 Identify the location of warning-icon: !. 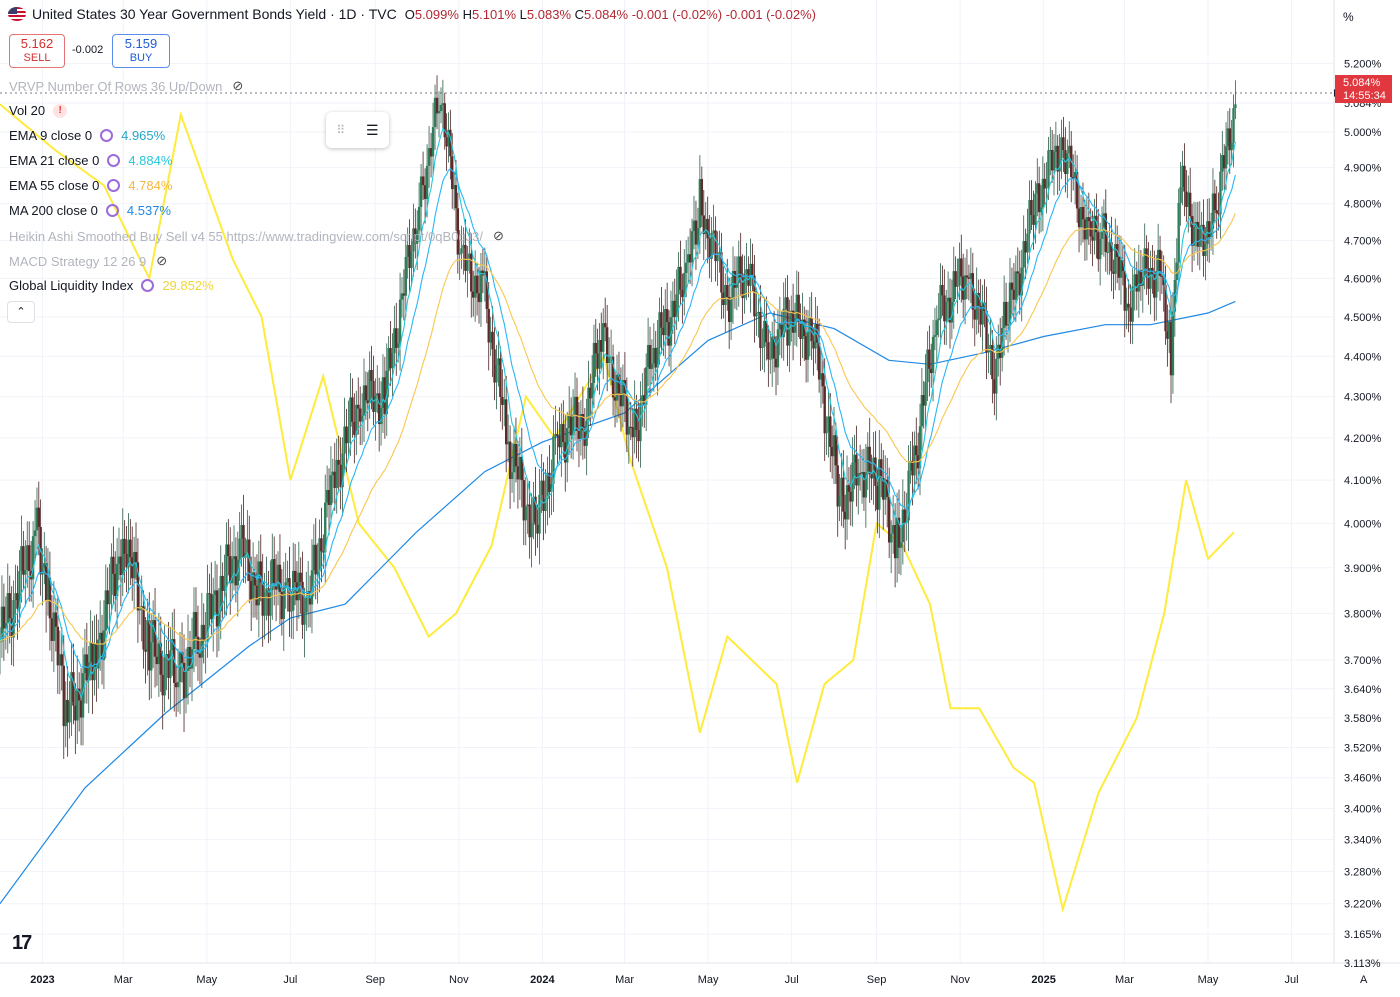
(60, 110).